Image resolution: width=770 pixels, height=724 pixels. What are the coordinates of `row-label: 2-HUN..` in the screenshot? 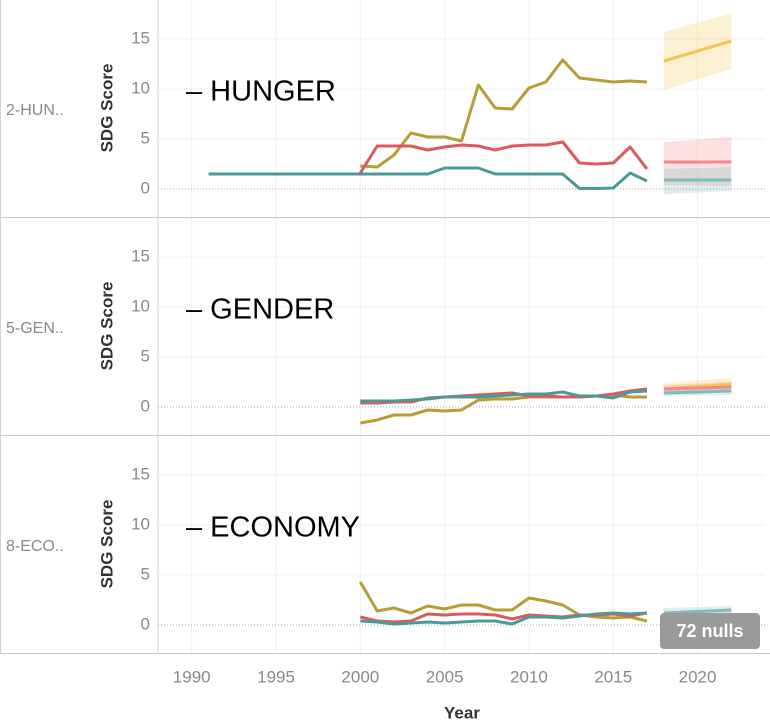 It's located at (35, 110).